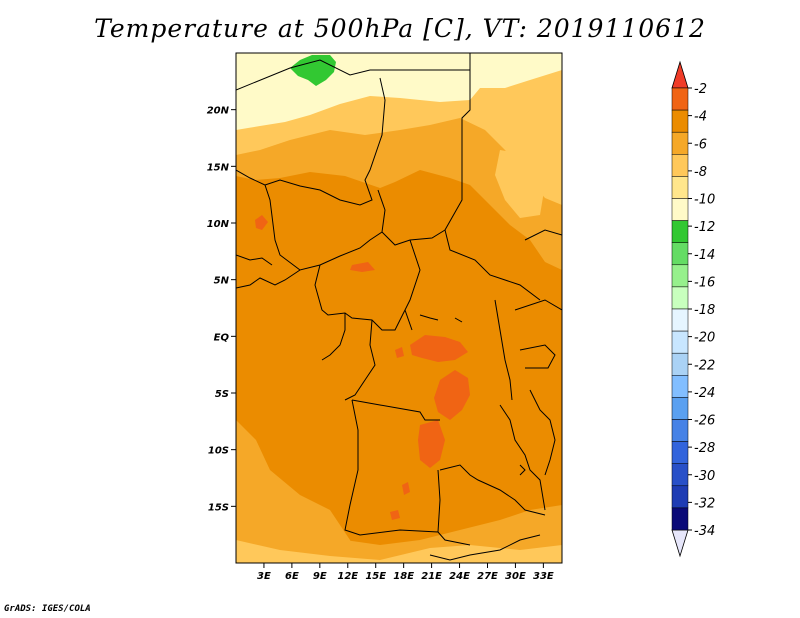 The width and height of the screenshot is (800, 618). Describe the element at coordinates (700, 117) in the screenshot. I see `colorbar-label: -4` at that location.